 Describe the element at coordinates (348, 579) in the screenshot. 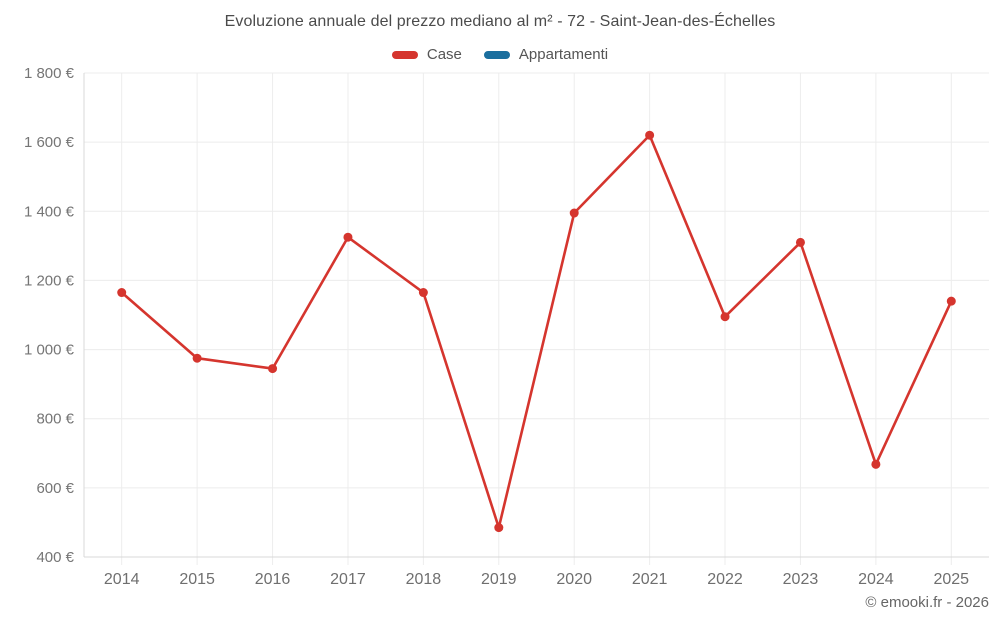

I see `x-tick-label: 2017` at that location.